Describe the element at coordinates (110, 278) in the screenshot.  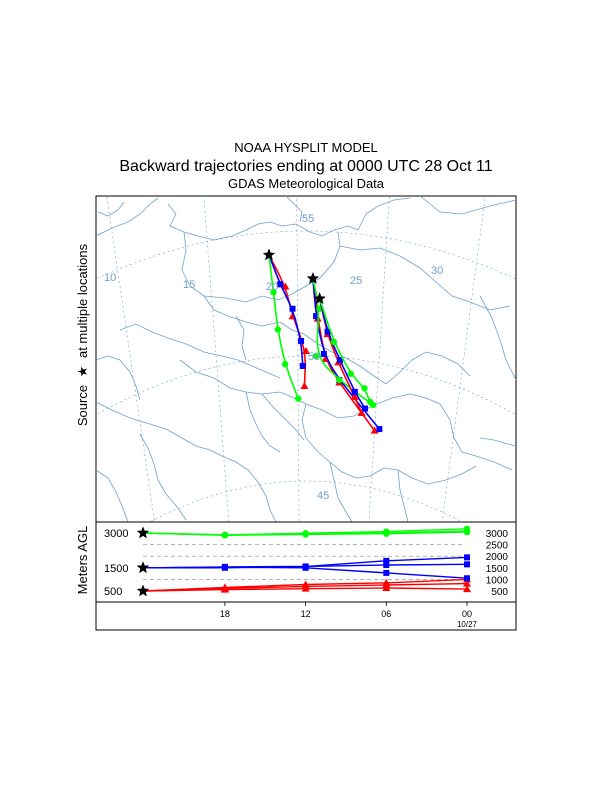
I see `lon-grid-label: 10` at that location.